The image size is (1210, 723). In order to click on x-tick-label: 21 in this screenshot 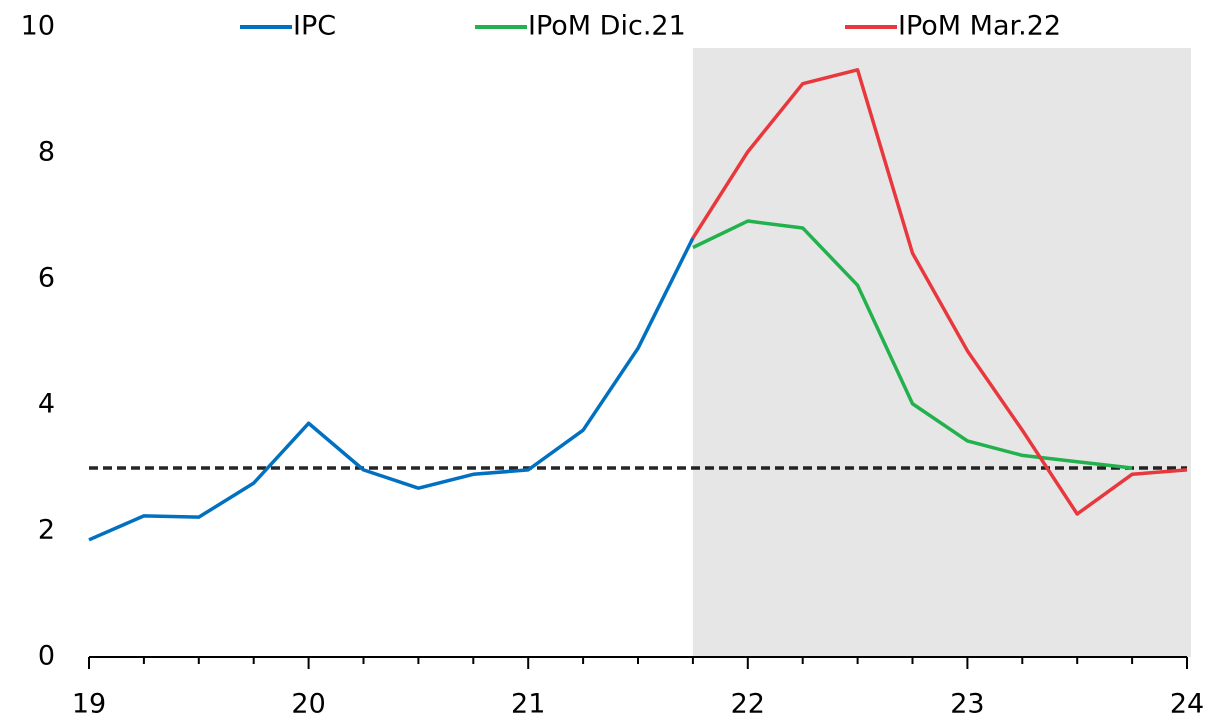, I will do `click(528, 704)`.